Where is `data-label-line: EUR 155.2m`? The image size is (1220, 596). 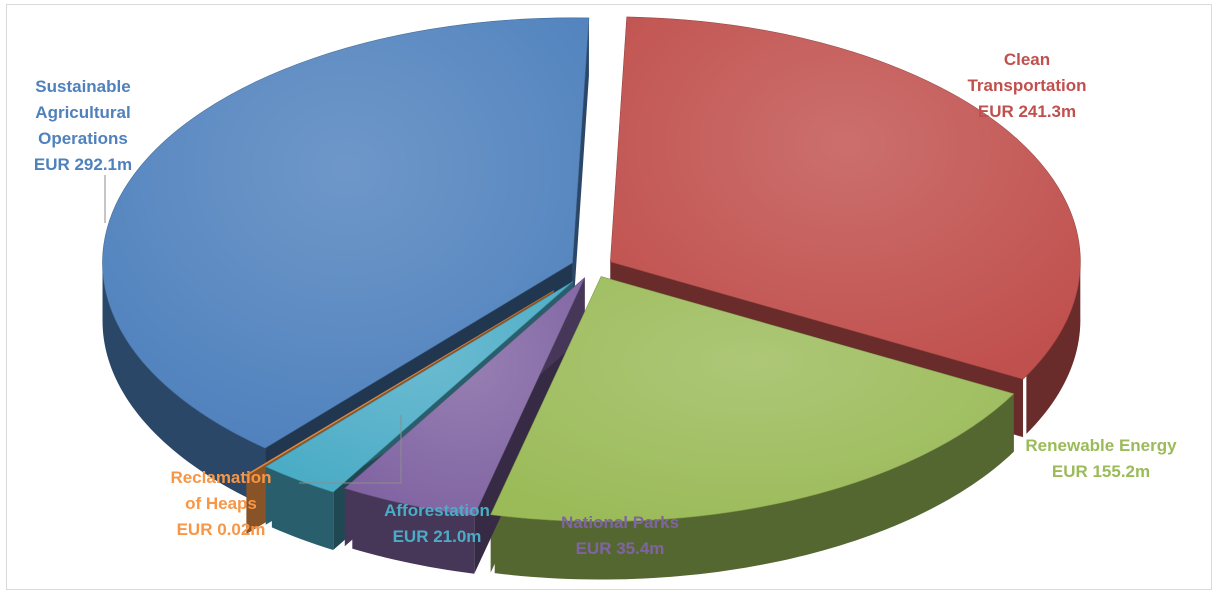 data-label-line: EUR 155.2m is located at coordinates (1101, 471).